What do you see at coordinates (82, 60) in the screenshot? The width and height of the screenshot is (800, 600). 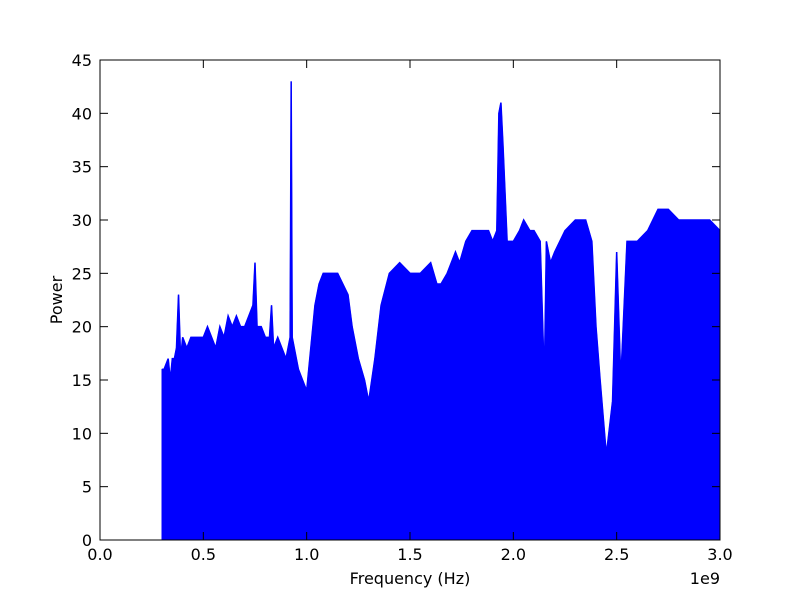 I see `y-tick-label: 45` at bounding box center [82, 60].